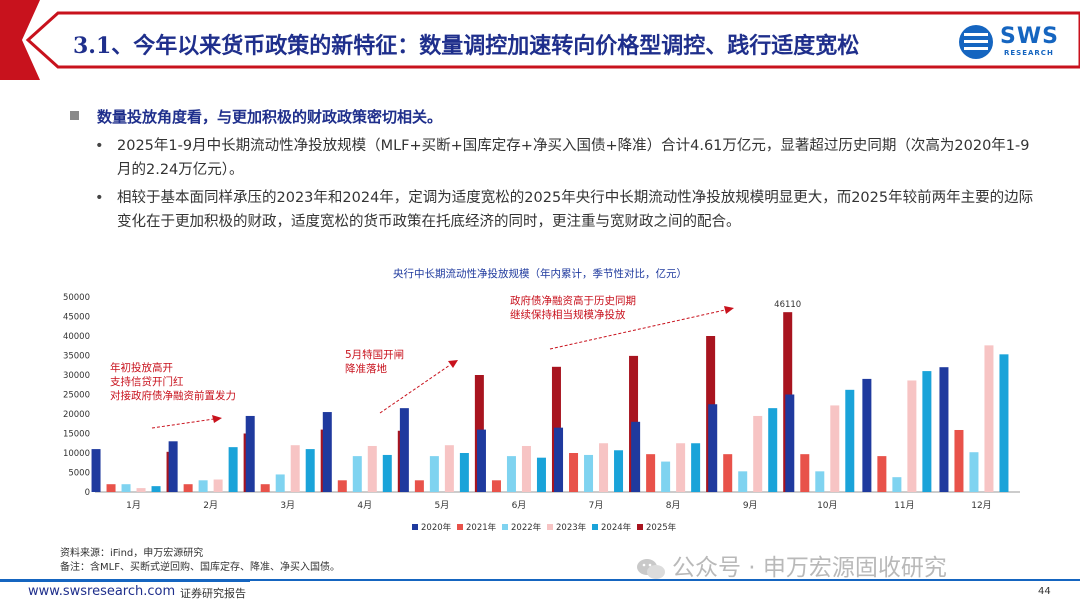  Describe the element at coordinates (374, 354) in the screenshot. I see `annotation-2-line-1: 5月特国开闸` at that location.